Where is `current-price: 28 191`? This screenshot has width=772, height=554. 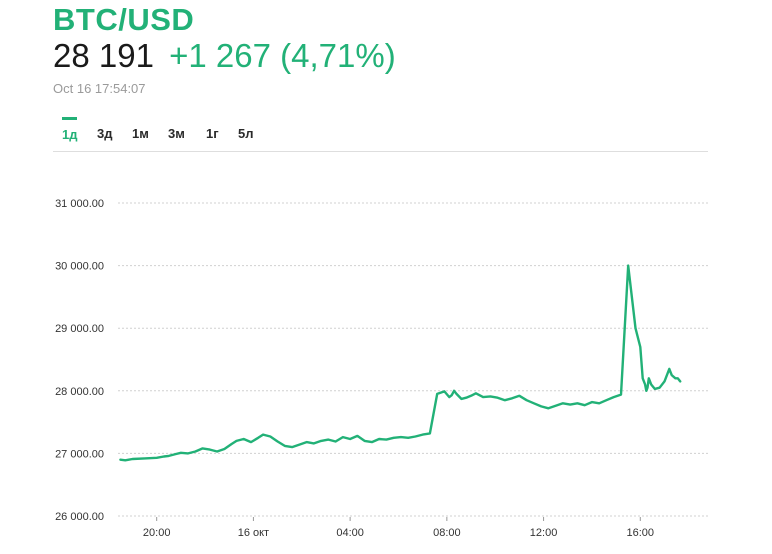
current-price: 28 191 is located at coordinates (103, 55).